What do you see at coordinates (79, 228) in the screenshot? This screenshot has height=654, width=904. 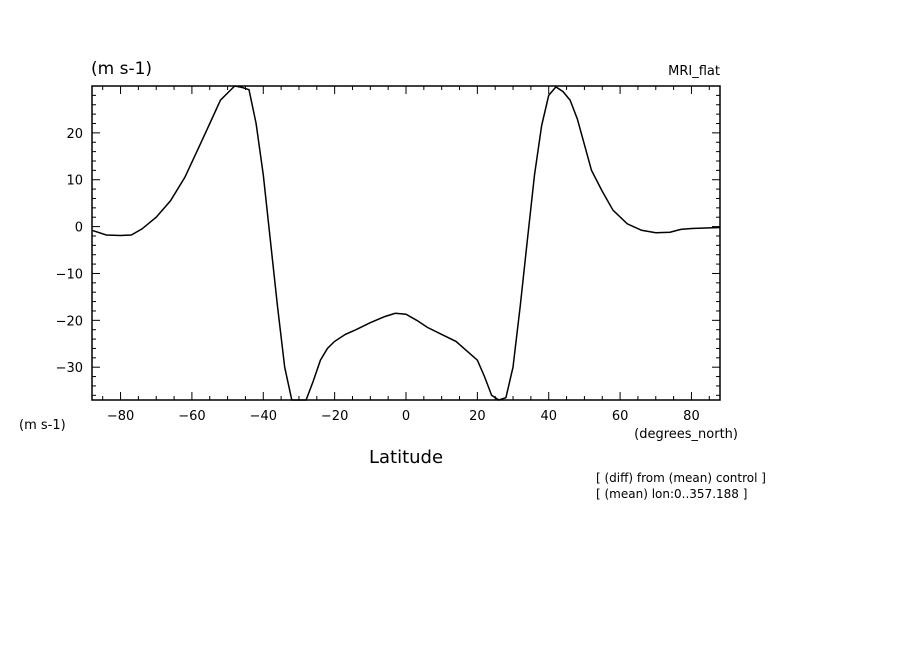 I see `y-tick-label: 0` at bounding box center [79, 228].